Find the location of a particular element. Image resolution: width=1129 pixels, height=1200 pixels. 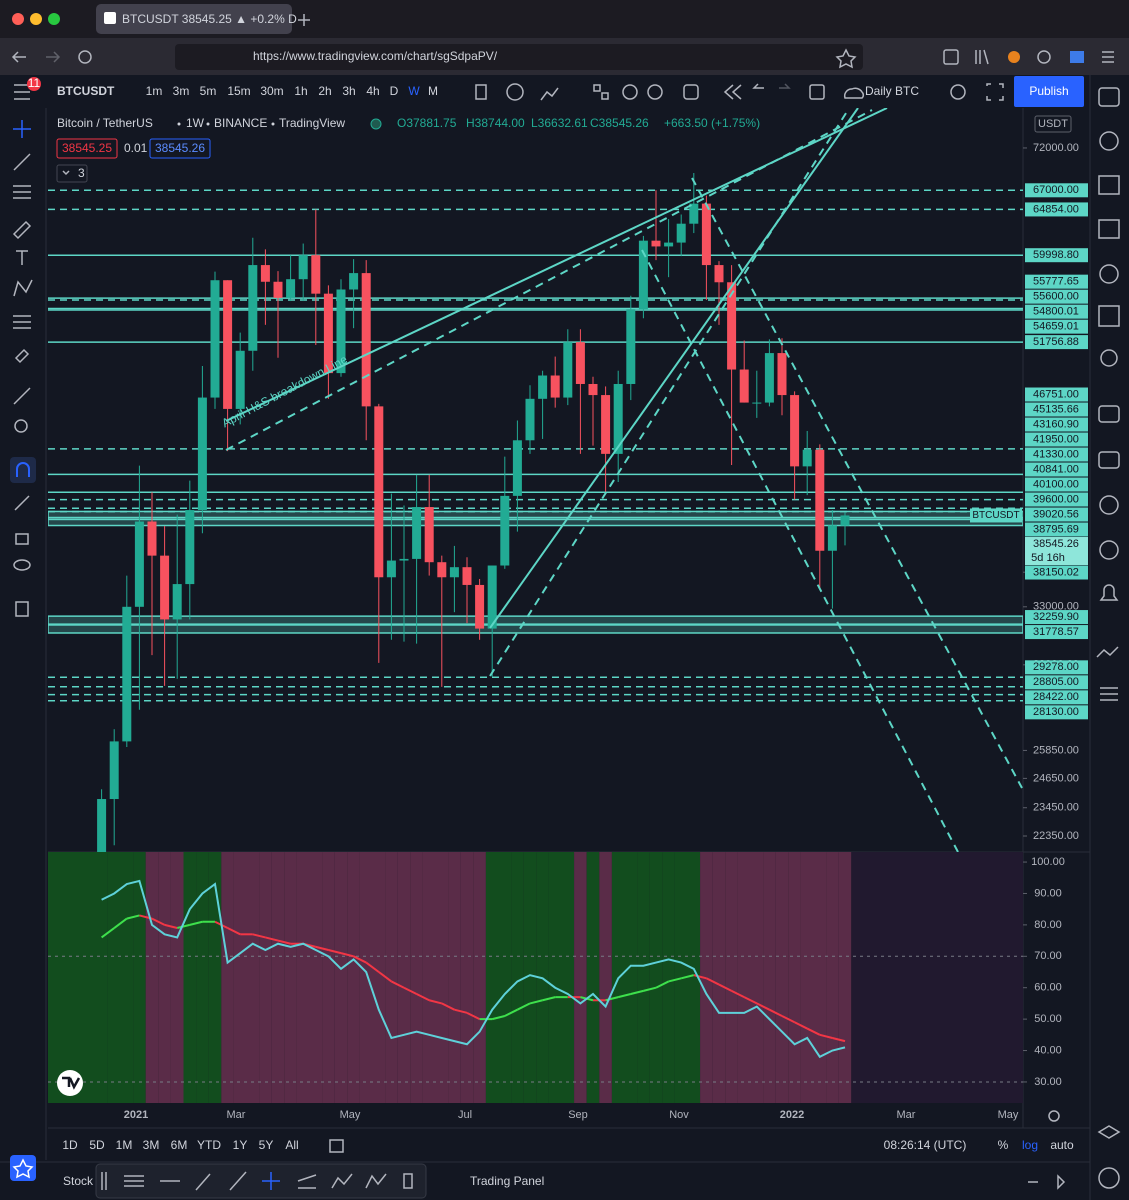

range-button: 1Y is located at coordinates (240, 1145).